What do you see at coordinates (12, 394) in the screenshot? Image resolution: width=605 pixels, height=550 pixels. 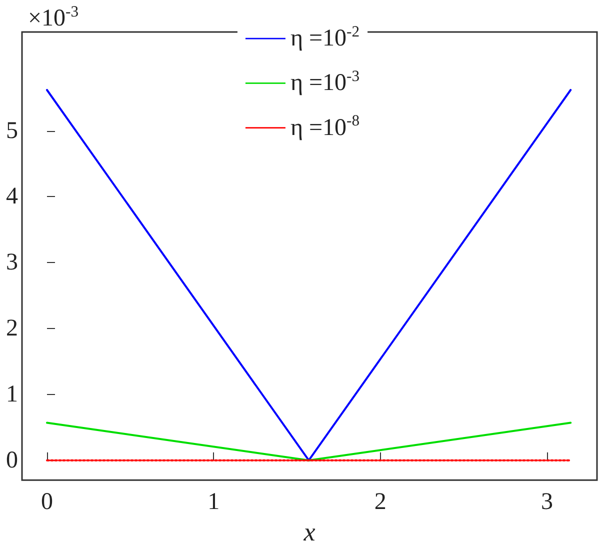 I see `y-tick-label: 1` at bounding box center [12, 394].